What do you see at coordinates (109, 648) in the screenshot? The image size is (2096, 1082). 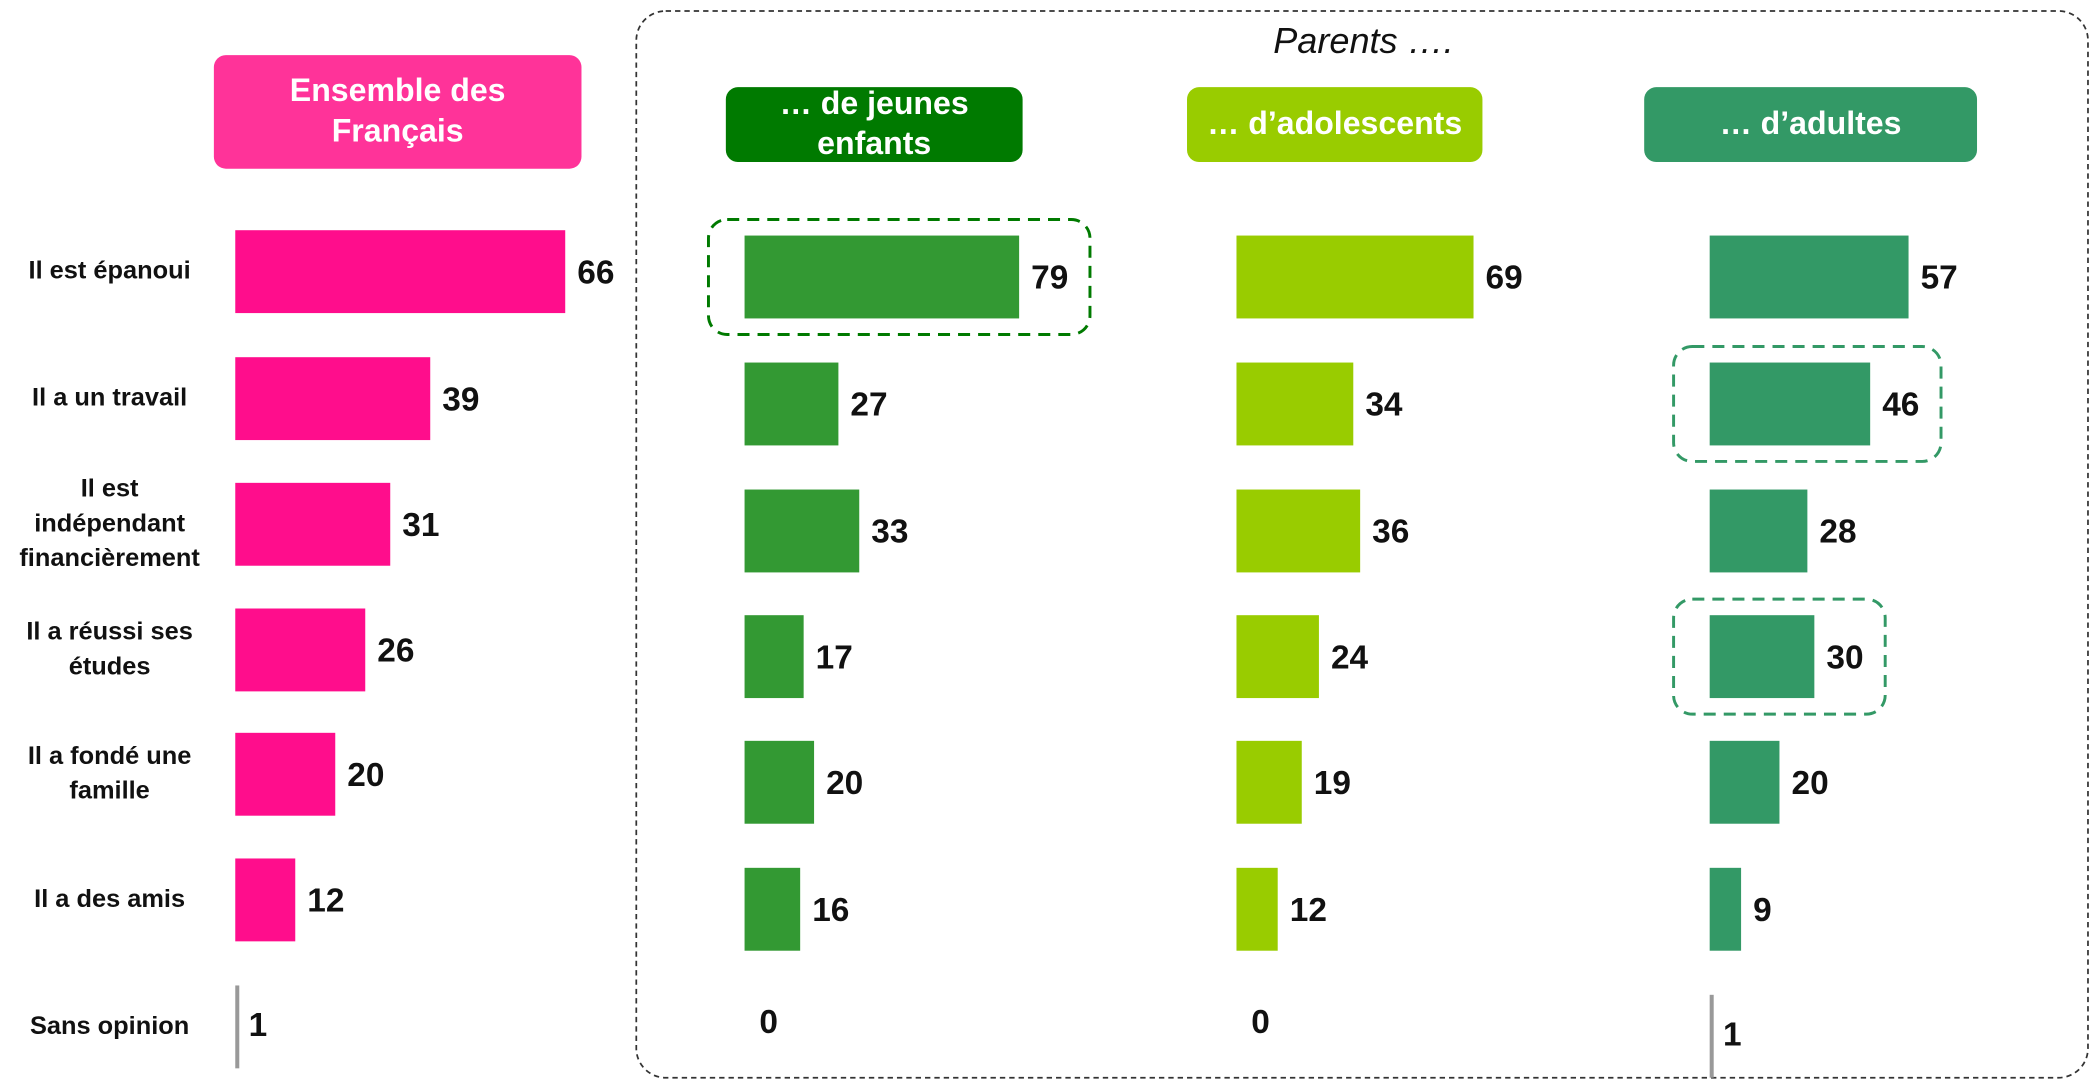 I see `category-label: Il a réussi ses études` at bounding box center [109, 648].